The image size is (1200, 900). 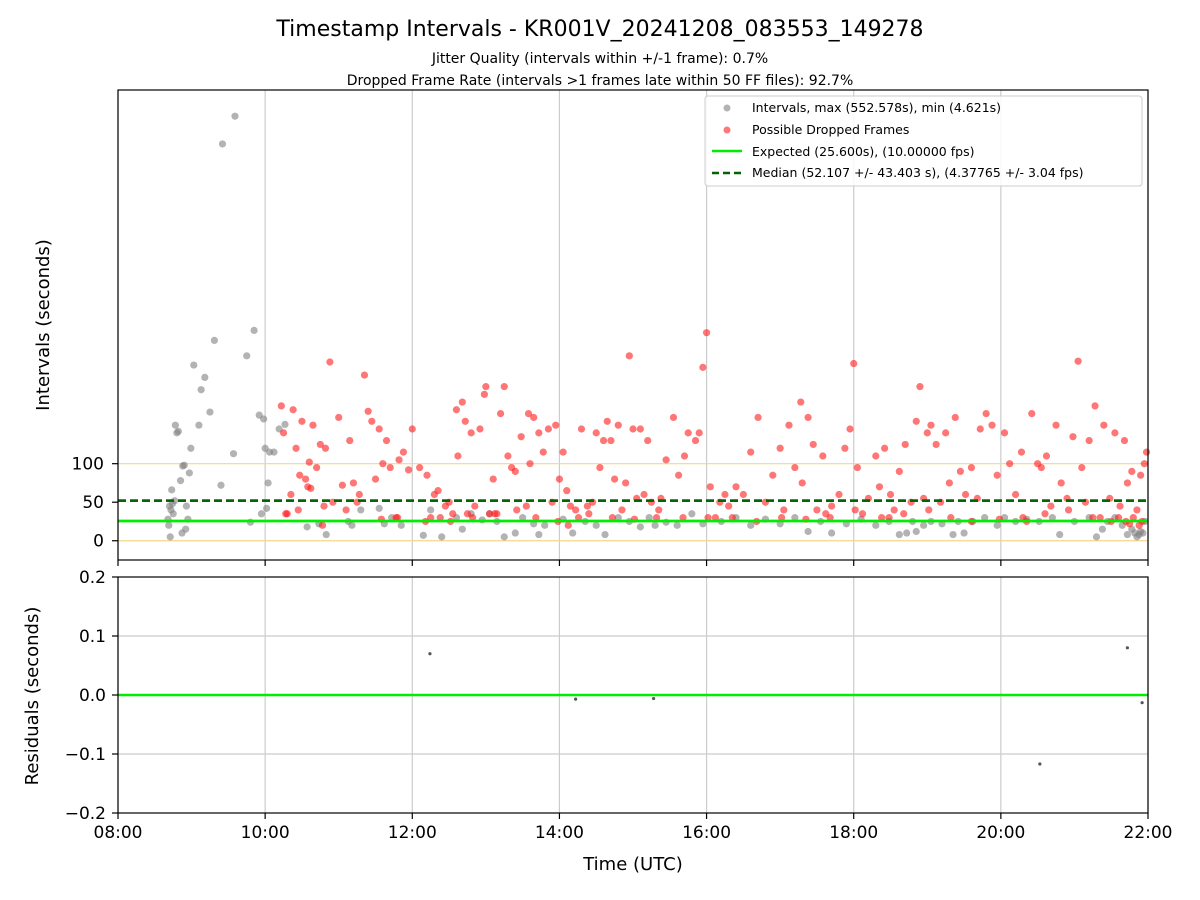 What do you see at coordinates (98, 542) in the screenshot?
I see `intervals-y-tick-label: 0` at bounding box center [98, 542].